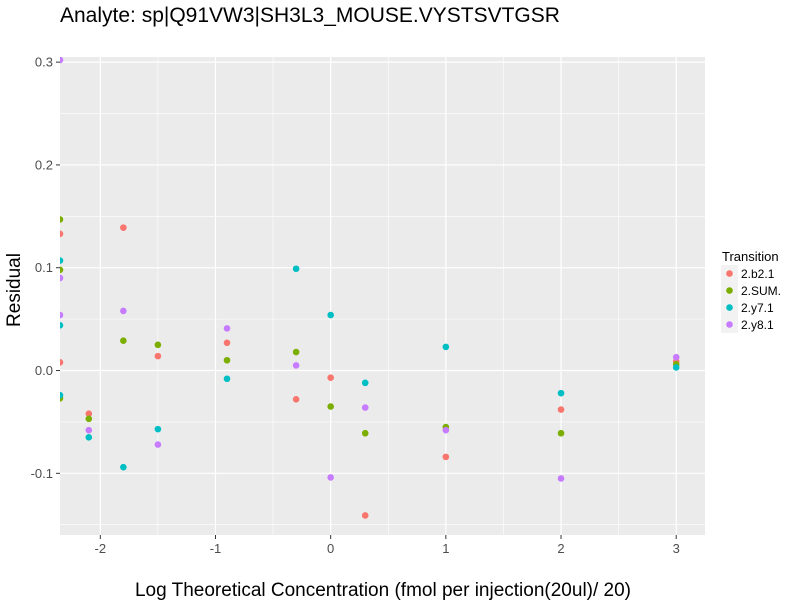  I want to click on legend-label: 2.y7.1, so click(757, 308).